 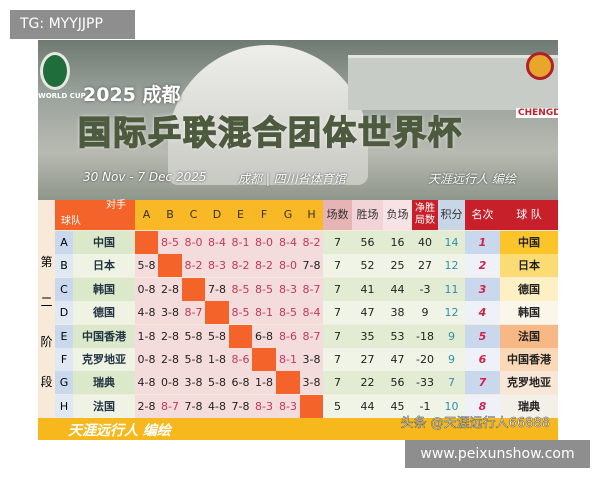 What do you see at coordinates (170, 313) in the screenshot?
I see `score-cell: 3-8` at bounding box center [170, 313].